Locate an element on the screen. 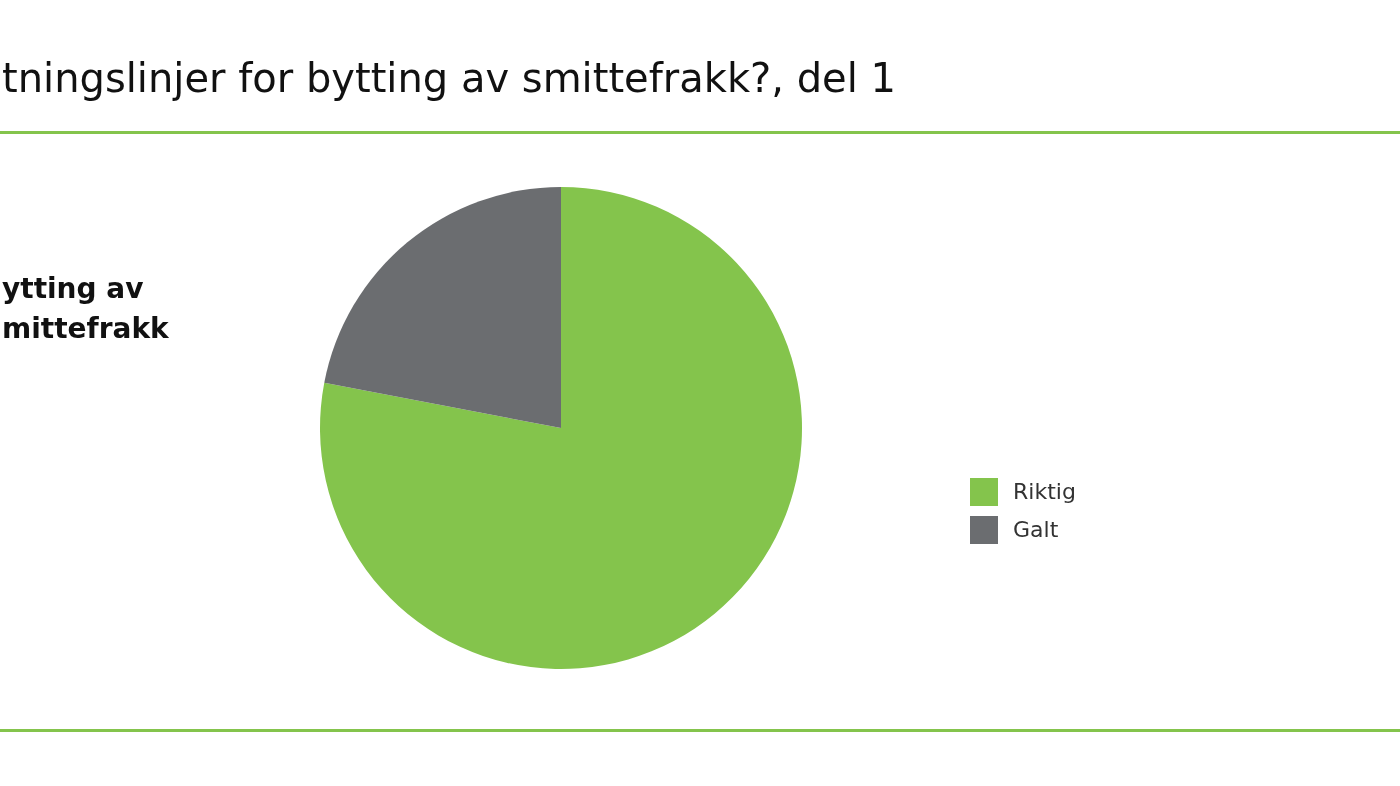 The image size is (1400, 786). text: ytting av mittefrakk is located at coordinates (86, 308).